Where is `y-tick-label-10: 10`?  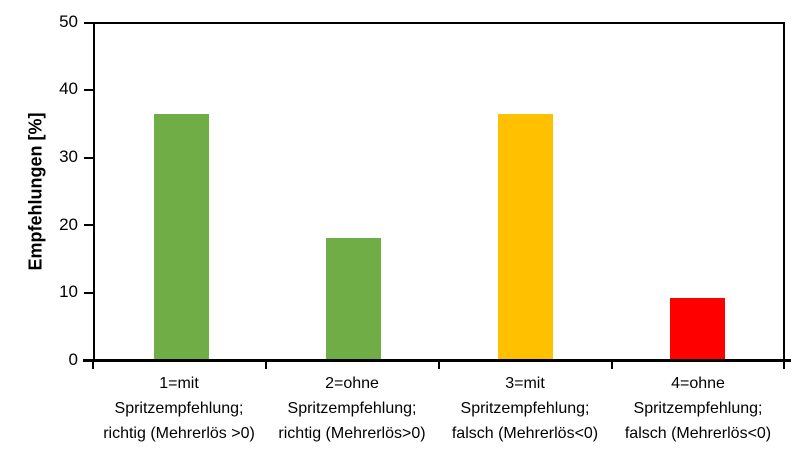 y-tick-label-10: 10 is located at coordinates (68, 291).